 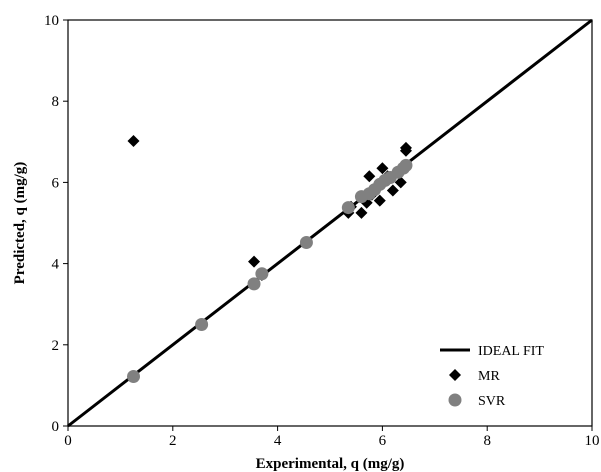 I want to click on legend-mr-swatch, so click(x=455, y=375).